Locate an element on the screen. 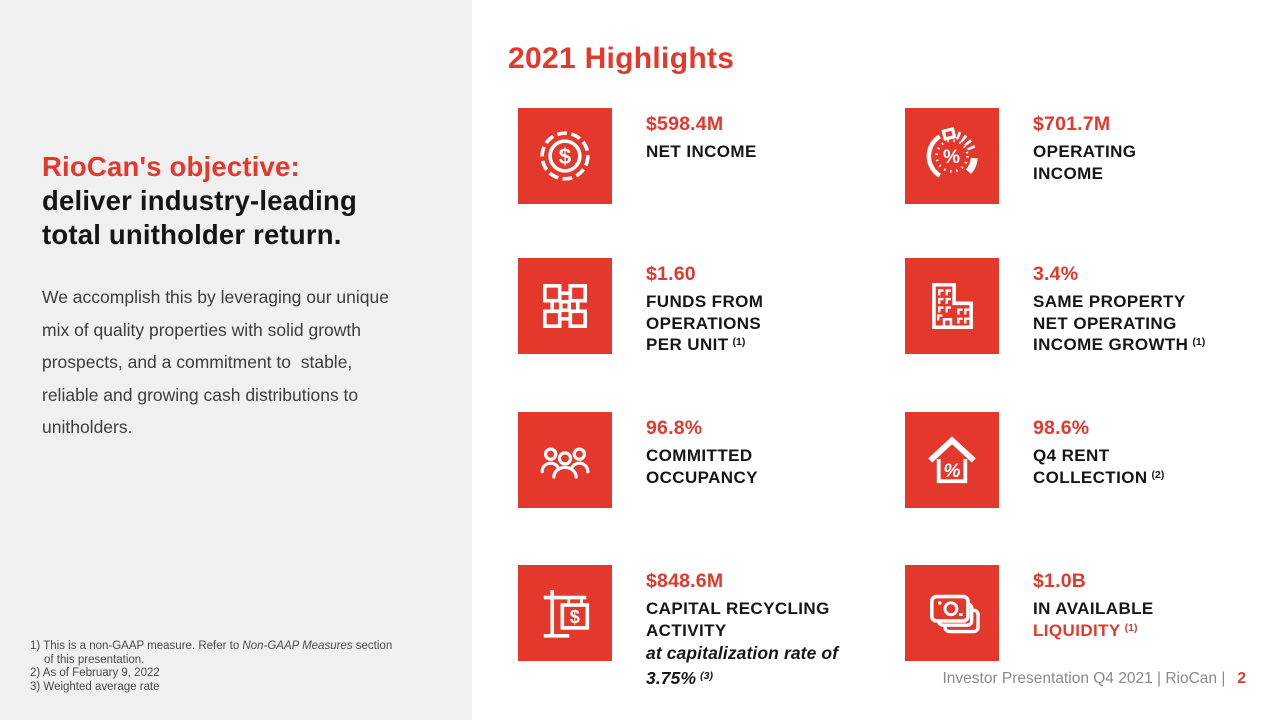 The image size is (1280, 720). footnote-segment: section is located at coordinates (372, 646).